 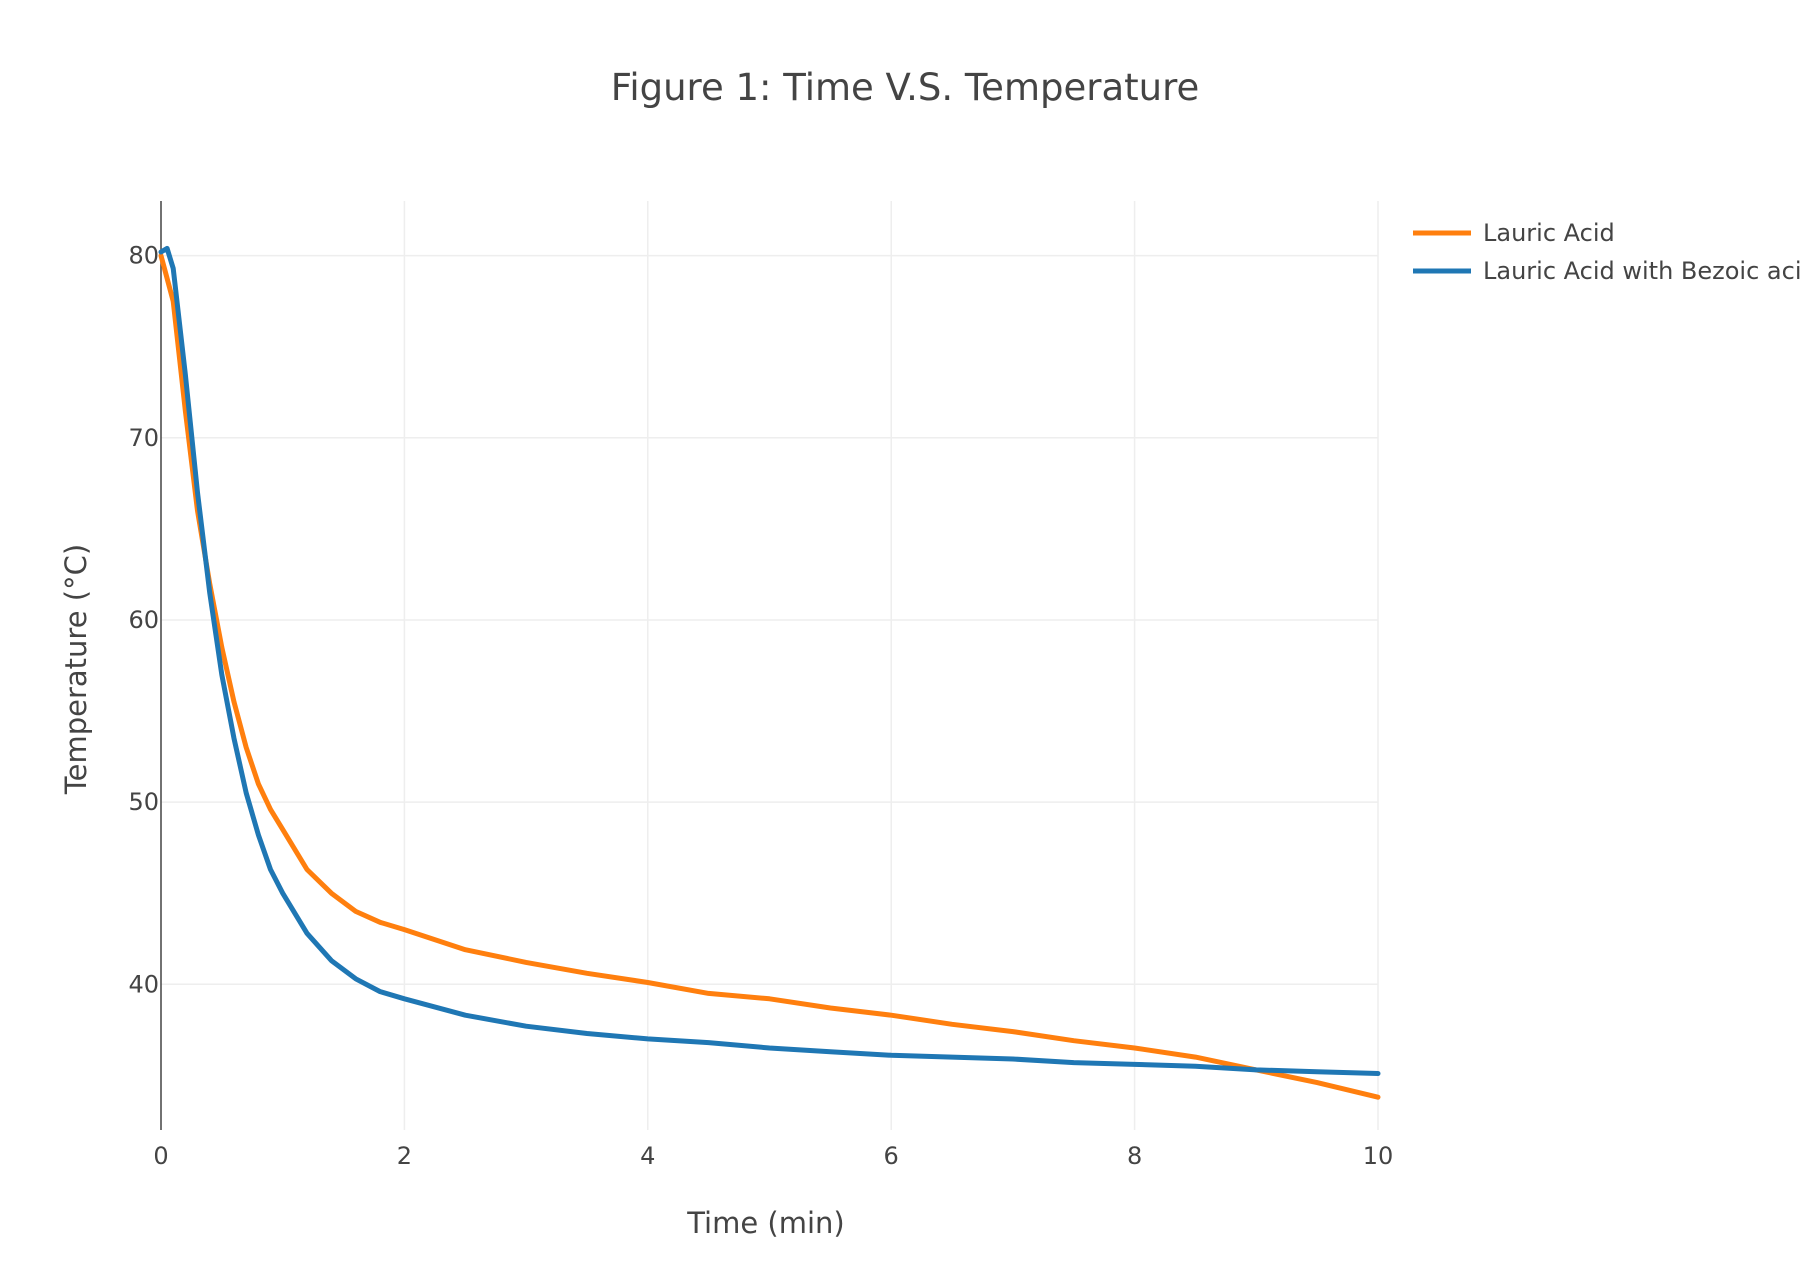 What do you see at coordinates (1378, 1156) in the screenshot?
I see `x-tick-label: 10` at bounding box center [1378, 1156].